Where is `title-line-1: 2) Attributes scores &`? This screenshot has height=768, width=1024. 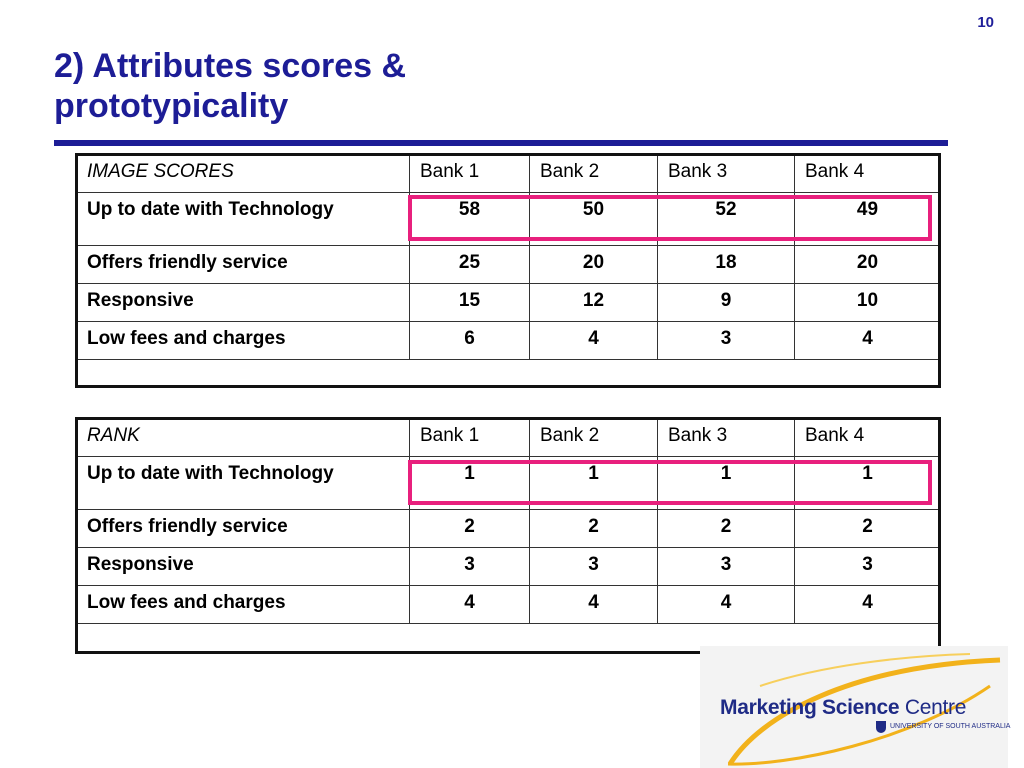 title-line-1: 2) Attributes scores & is located at coordinates (230, 66).